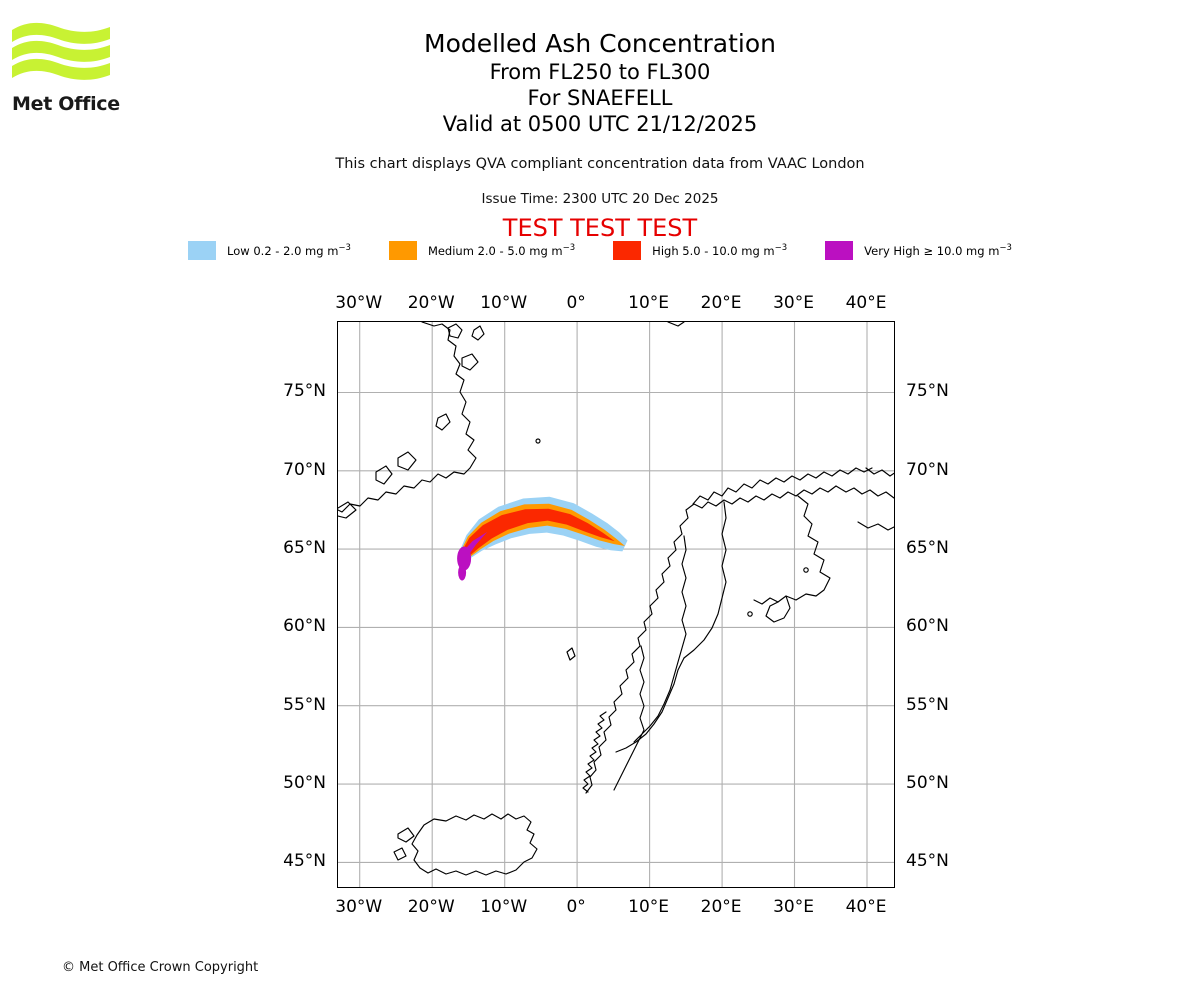 The width and height of the screenshot is (1200, 1000). Describe the element at coordinates (839, 250) in the screenshot. I see `legend-very-high-swatch` at that location.